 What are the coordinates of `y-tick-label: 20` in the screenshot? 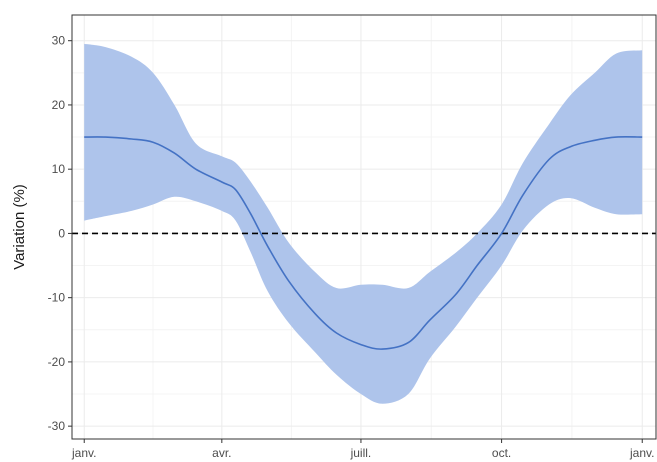 It's located at (59, 105).